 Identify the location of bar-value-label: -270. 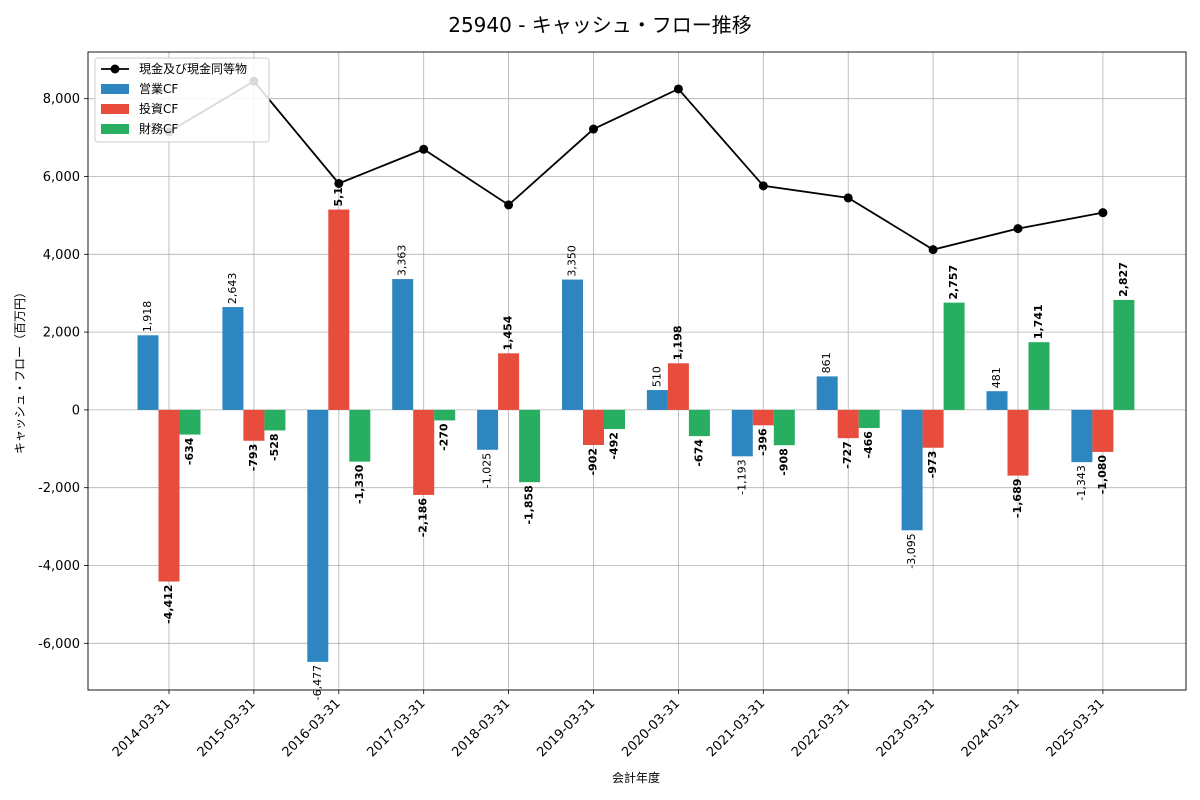
(444, 437).